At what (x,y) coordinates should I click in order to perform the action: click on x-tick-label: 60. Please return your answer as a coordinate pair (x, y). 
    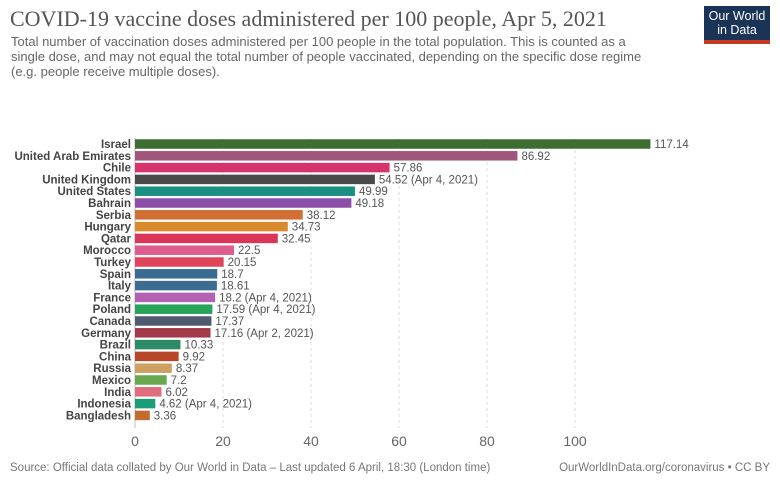
    Looking at the image, I should click on (399, 441).